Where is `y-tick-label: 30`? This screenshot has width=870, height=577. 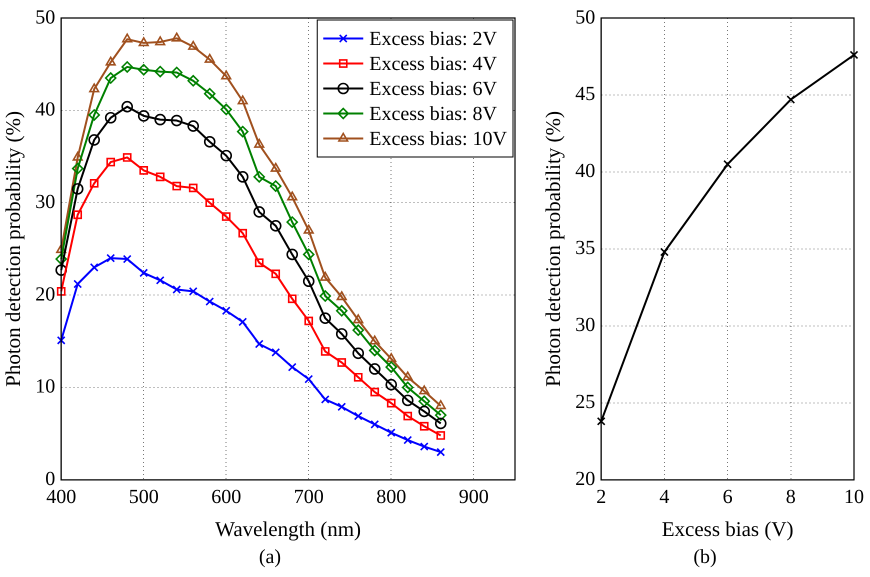 y-tick-label: 30 is located at coordinates (585, 325).